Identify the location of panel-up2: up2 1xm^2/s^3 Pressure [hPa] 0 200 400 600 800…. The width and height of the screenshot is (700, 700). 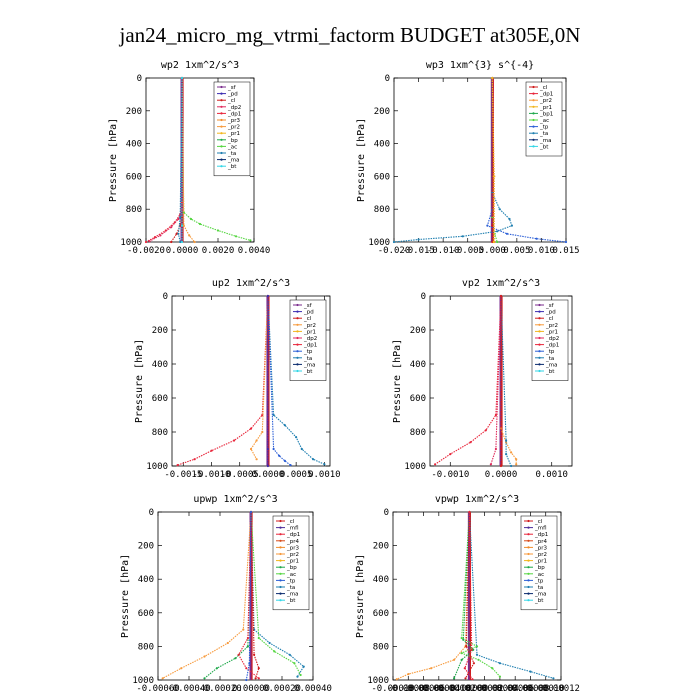
(237, 379).